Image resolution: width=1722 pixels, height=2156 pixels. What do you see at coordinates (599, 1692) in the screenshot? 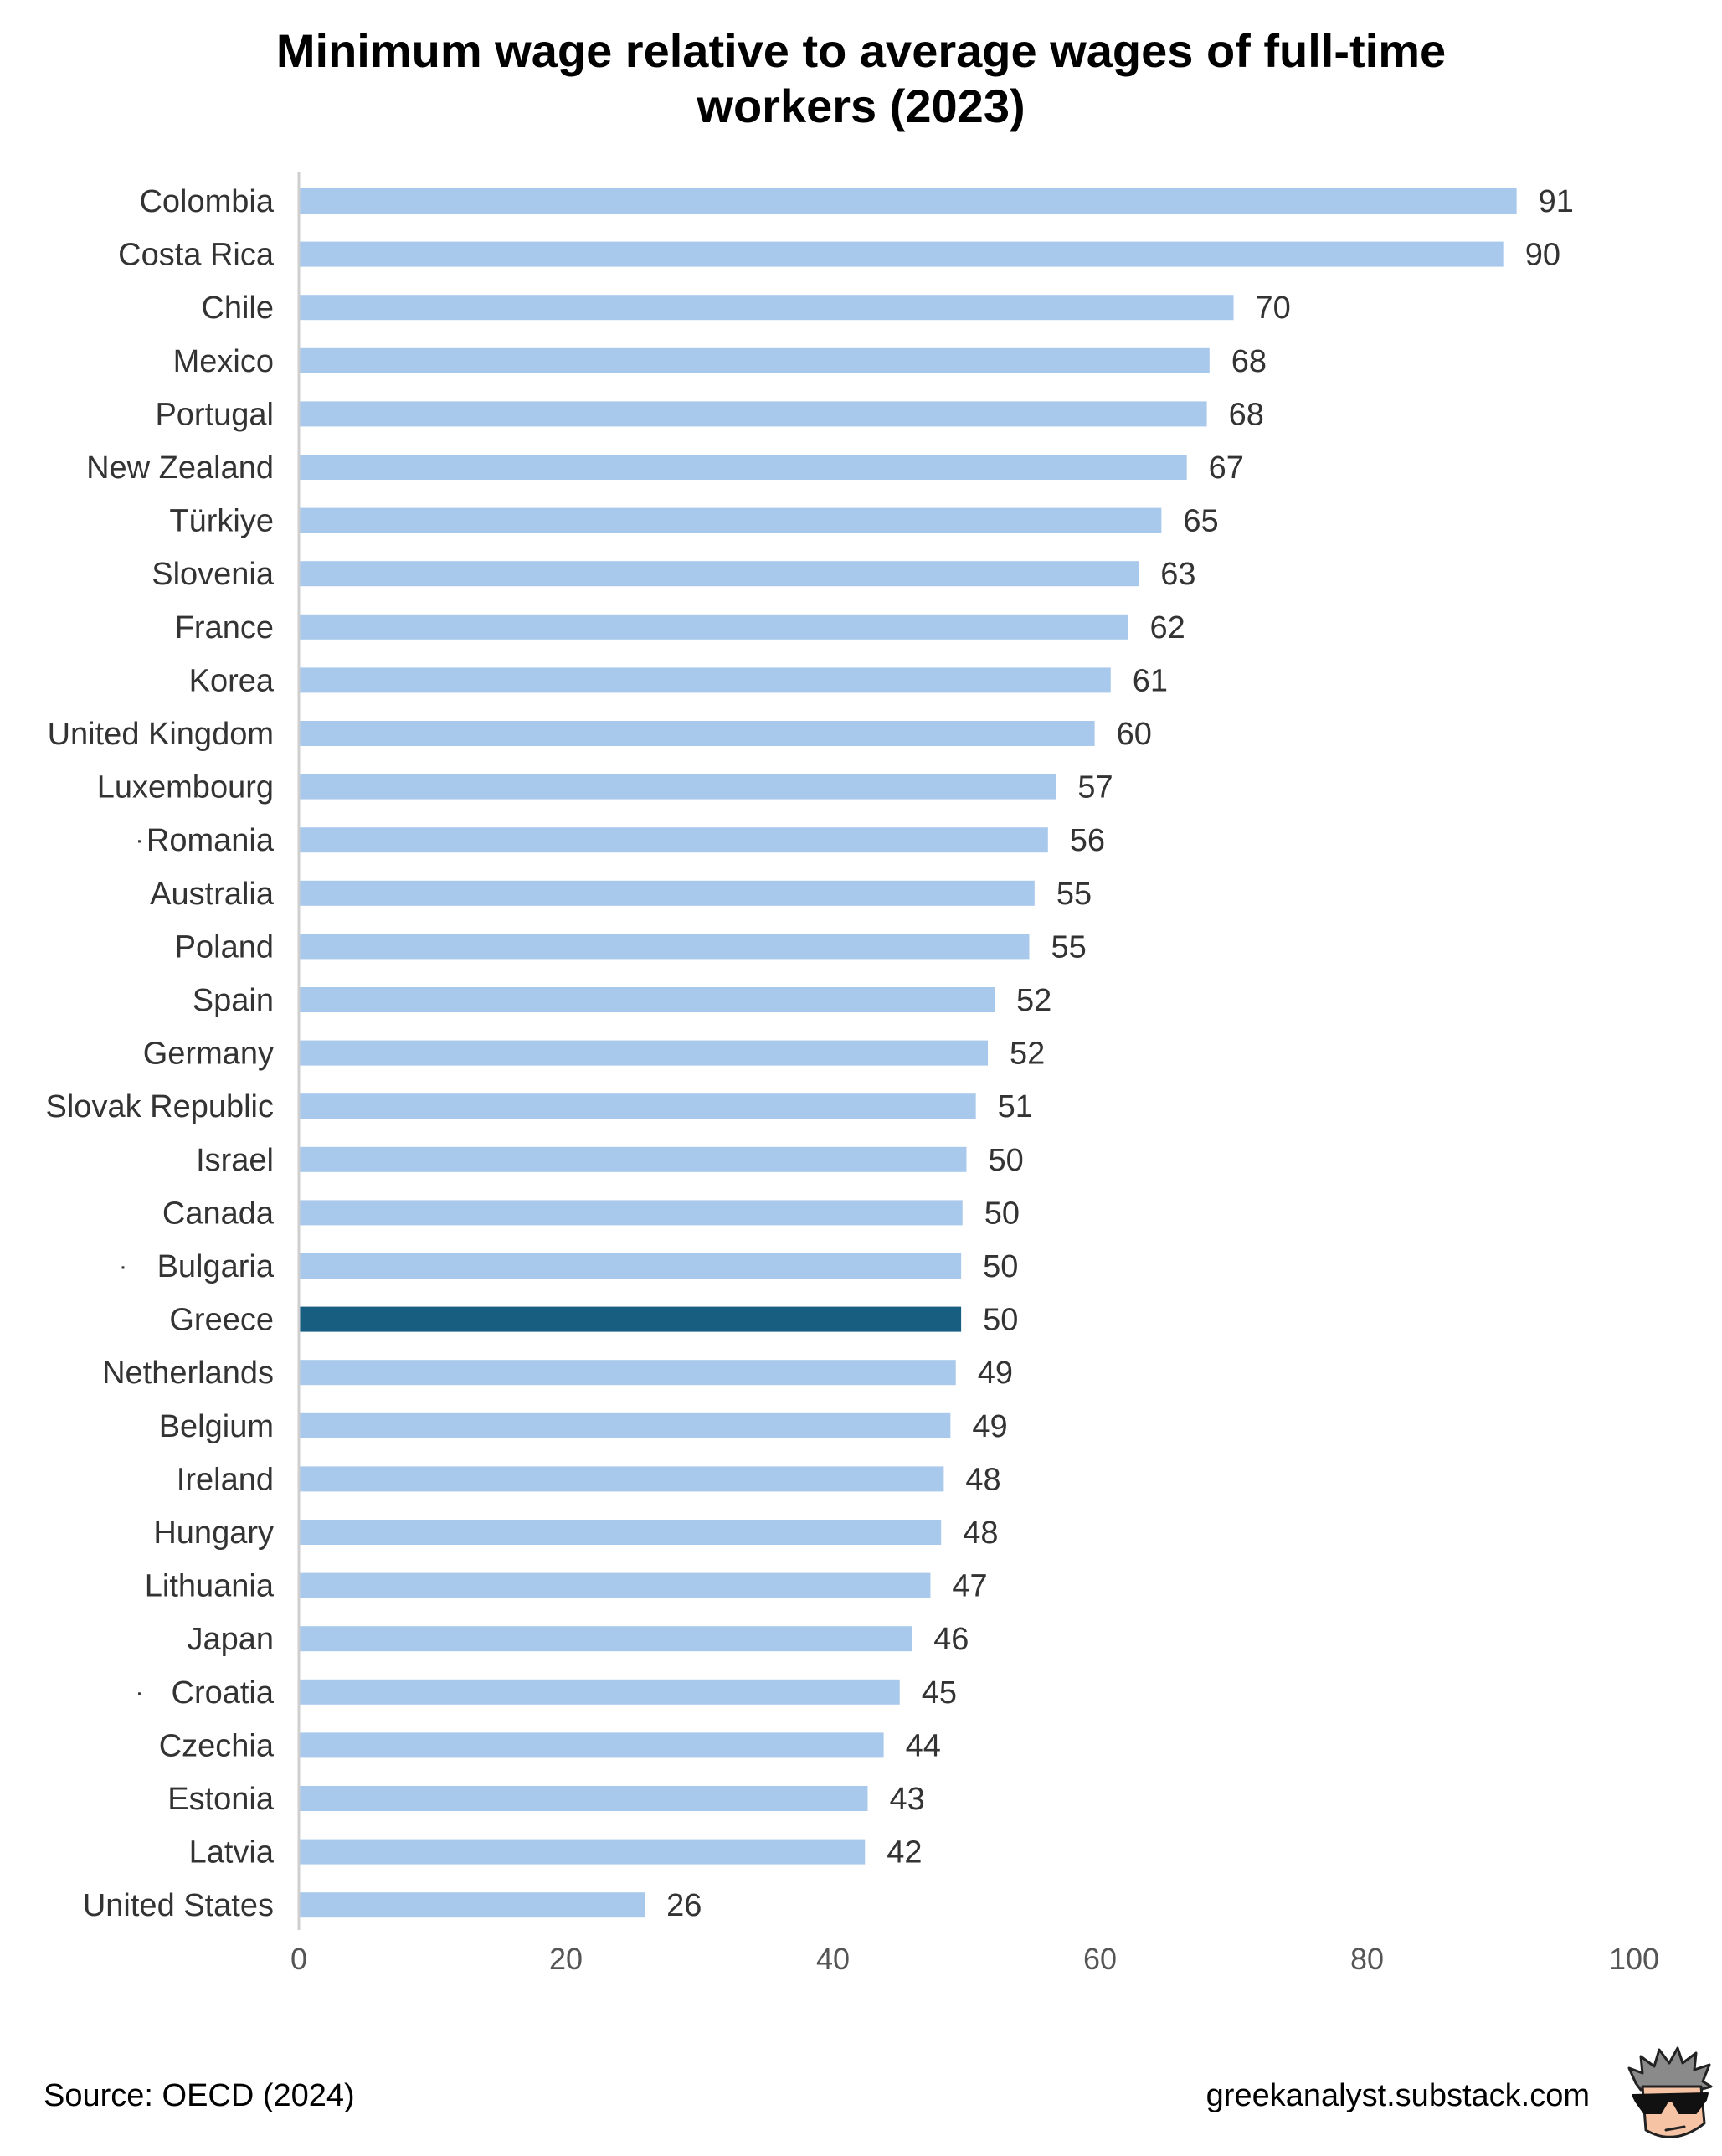
I see `bar-croatia` at bounding box center [599, 1692].